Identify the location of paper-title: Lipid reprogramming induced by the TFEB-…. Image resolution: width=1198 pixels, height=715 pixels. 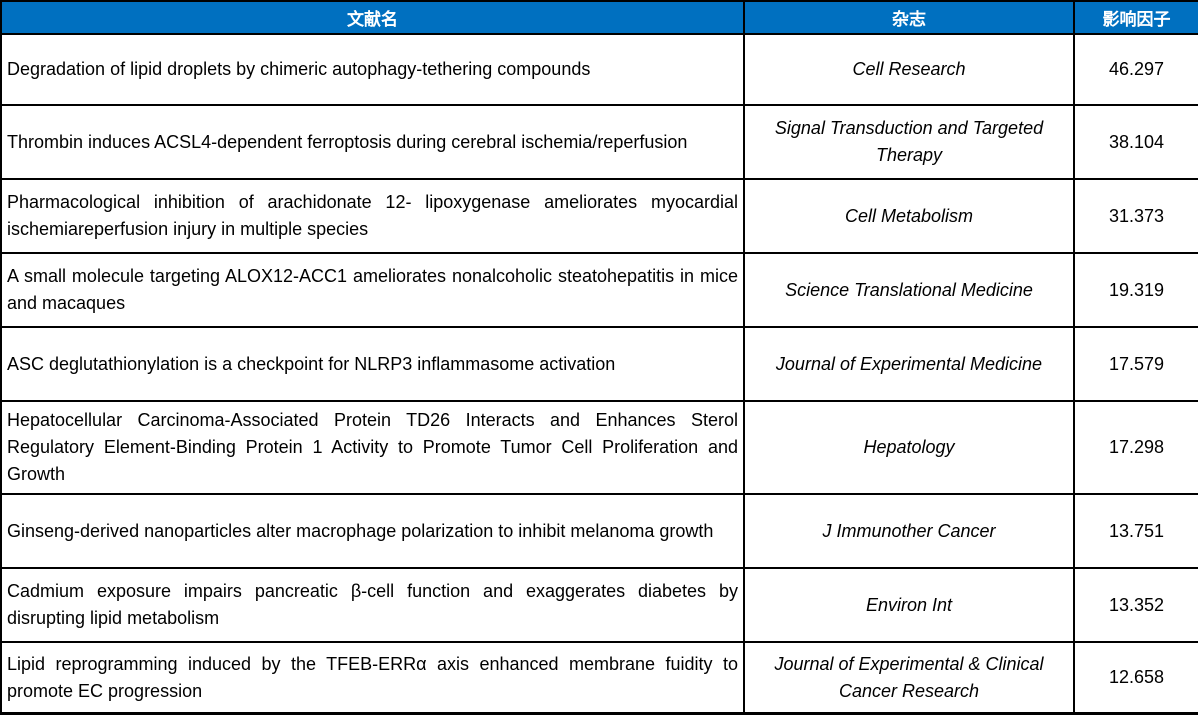
(372, 678).